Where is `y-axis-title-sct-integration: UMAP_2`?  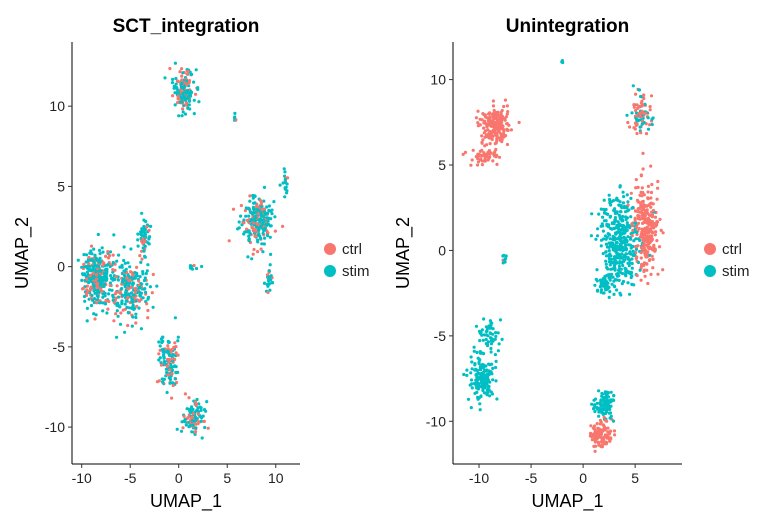 y-axis-title-sct-integration: UMAP_2 is located at coordinates (22, 253).